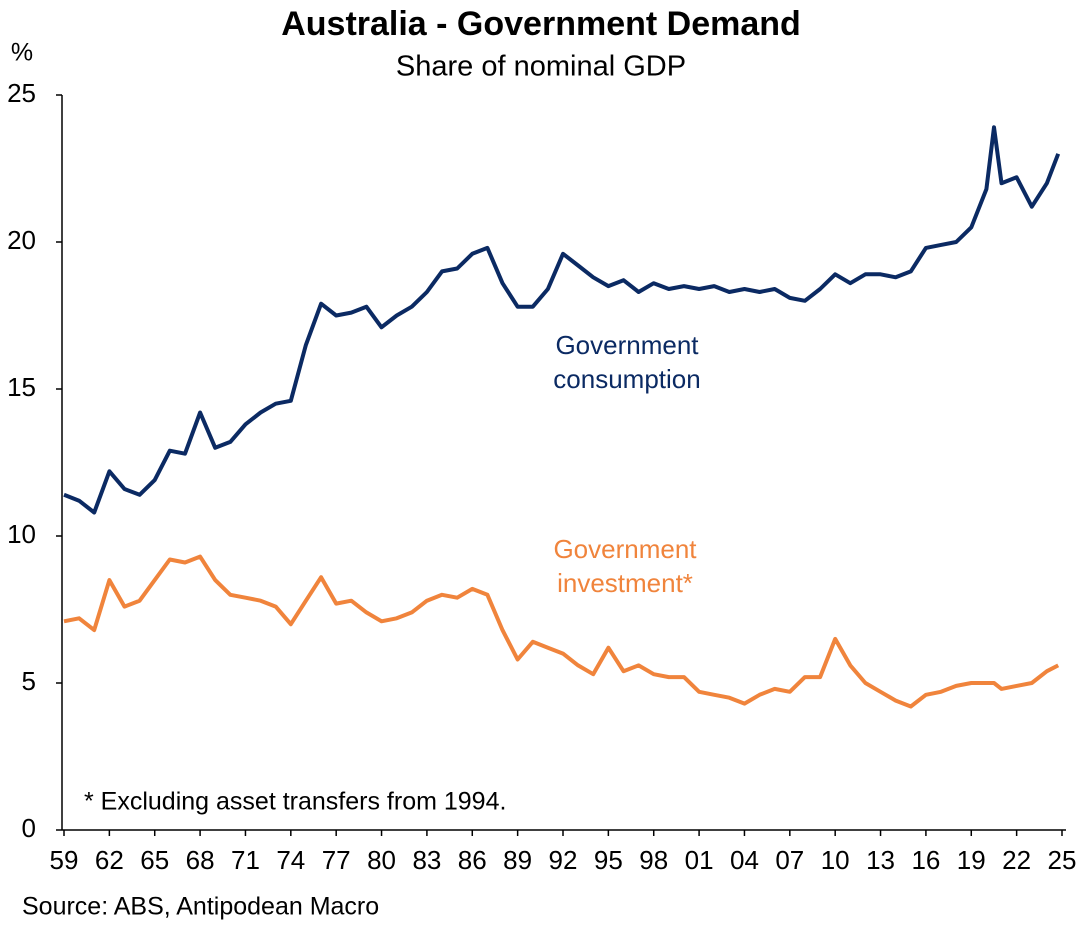  Describe the element at coordinates (64, 860) in the screenshot. I see `x-tick-label: 59` at that location.